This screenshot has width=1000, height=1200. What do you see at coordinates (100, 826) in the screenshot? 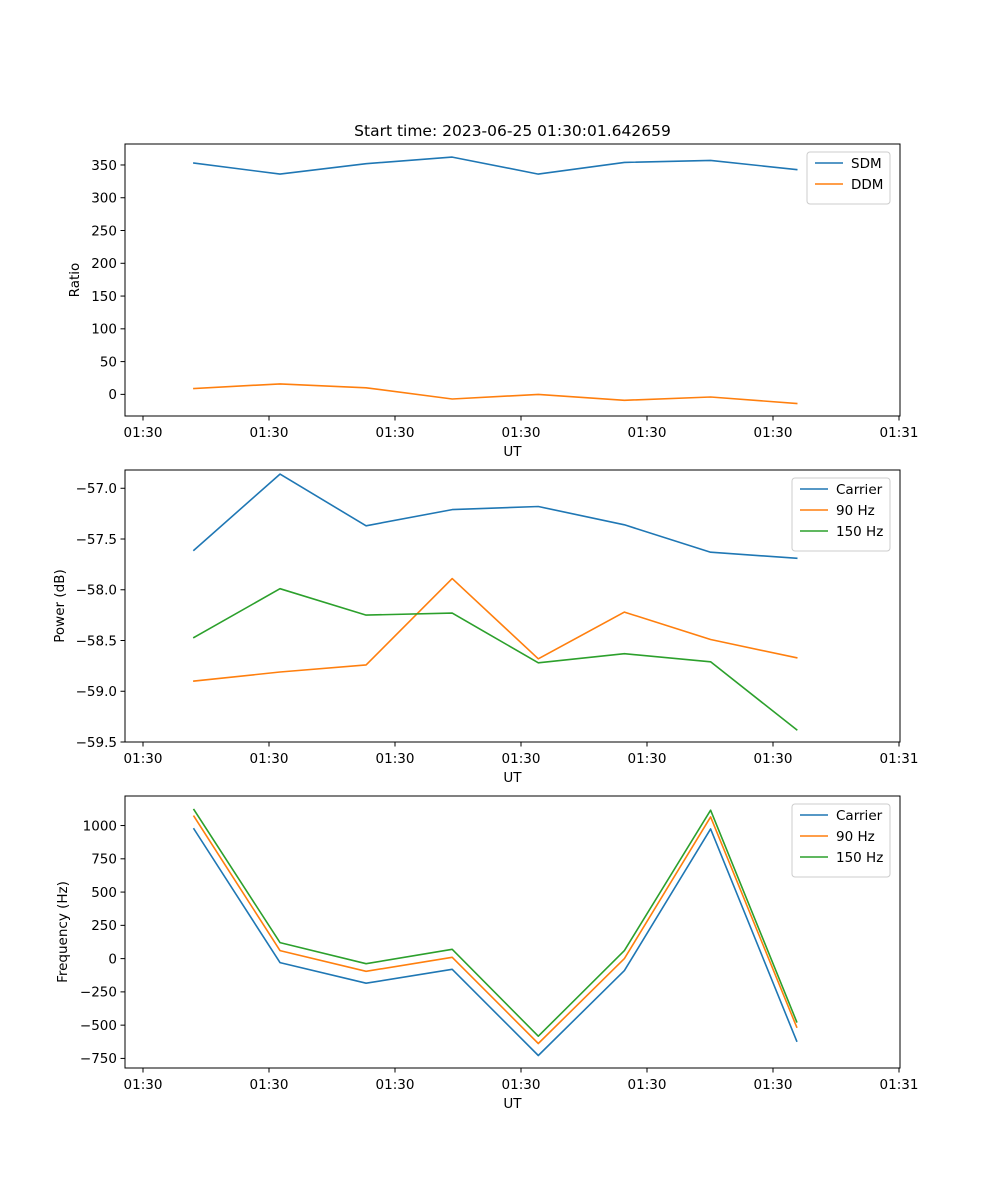
I see `y-tick-label: 1000` at bounding box center [100, 826].